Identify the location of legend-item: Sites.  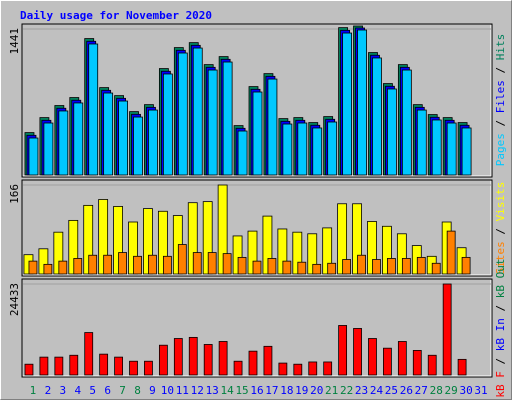
(500, 257).